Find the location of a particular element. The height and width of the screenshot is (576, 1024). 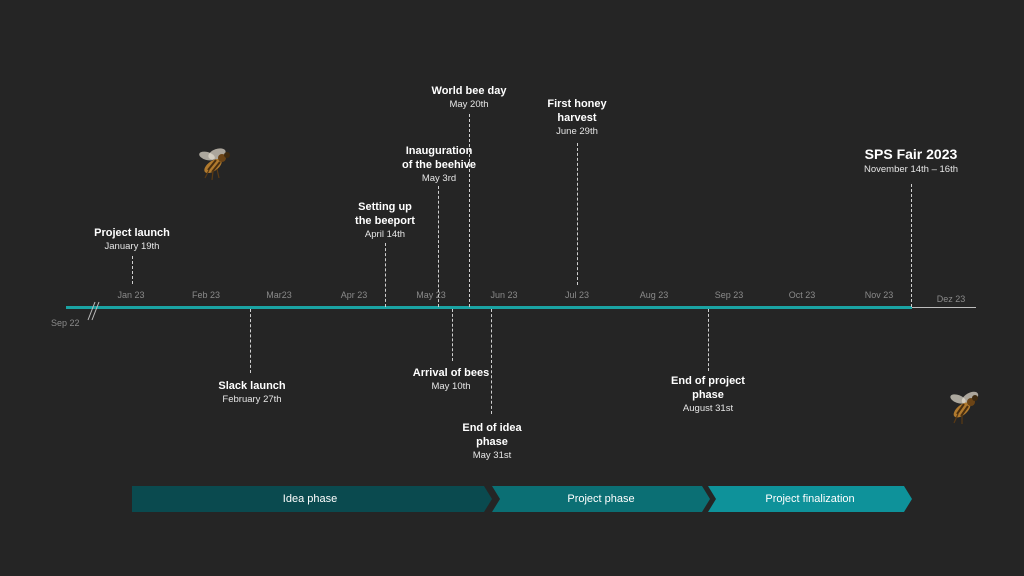

event-sps-fair: SPS Fair 2023 November 14th – 16th is located at coordinates (911, 161).